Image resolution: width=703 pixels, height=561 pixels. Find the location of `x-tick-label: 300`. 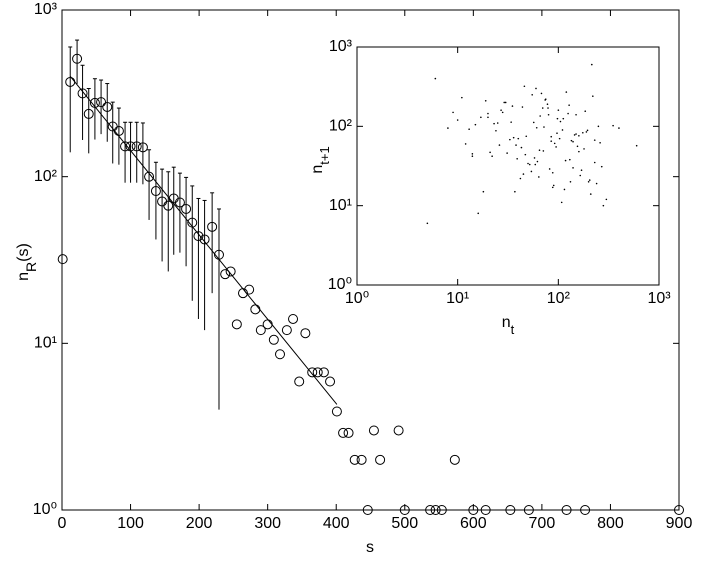

x-tick-label: 300 is located at coordinates (267, 523).